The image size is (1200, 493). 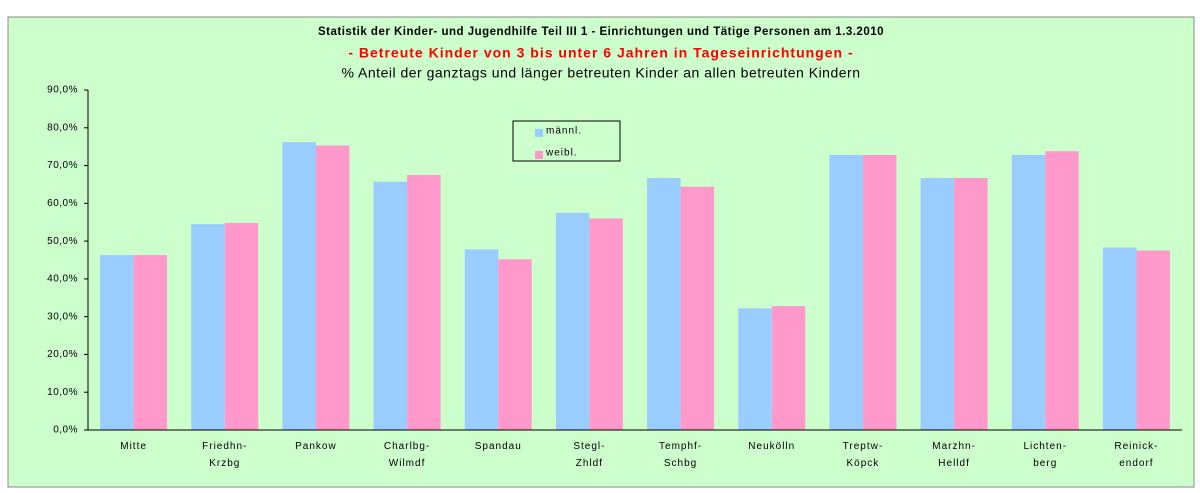 I want to click on y-tick-label: 60,0%, so click(x=62, y=203).